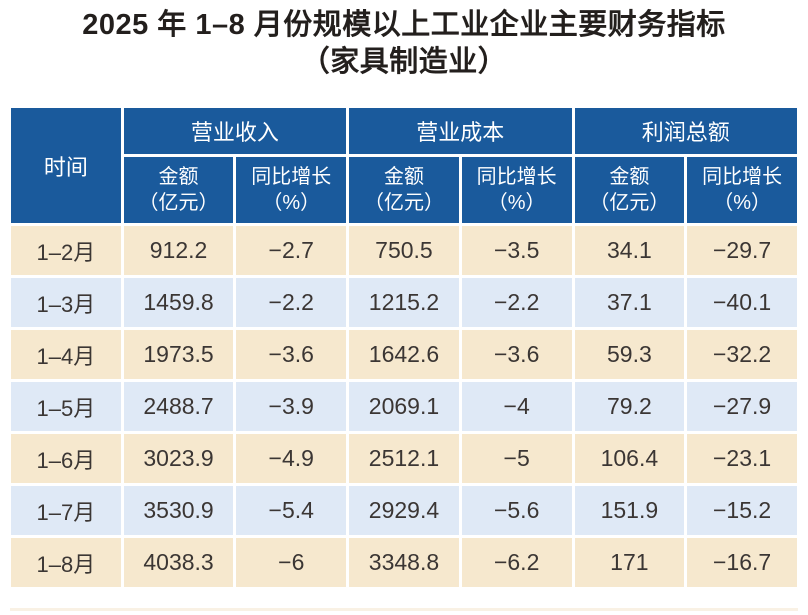 The height and width of the screenshot is (615, 808). I want to click on value-cell: 2512.1, so click(404, 458).